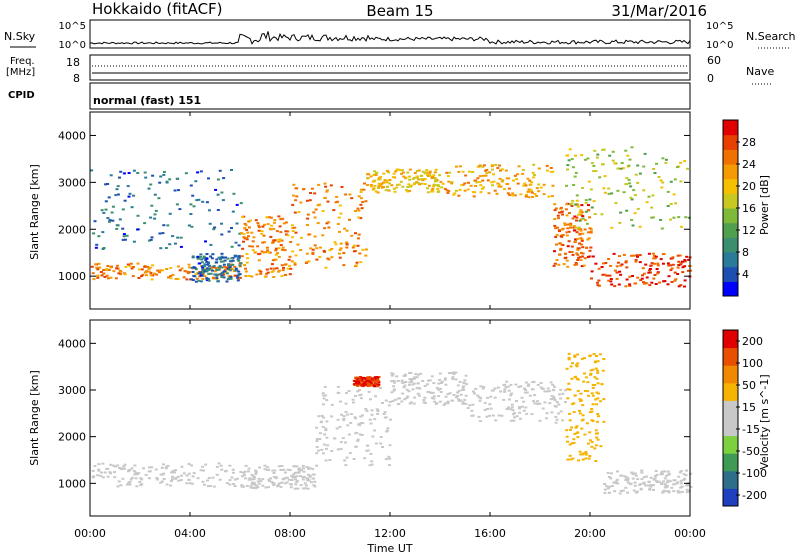 The height and width of the screenshot is (554, 800). I want to click on velocity-y-tick-label: 2000, so click(72, 437).